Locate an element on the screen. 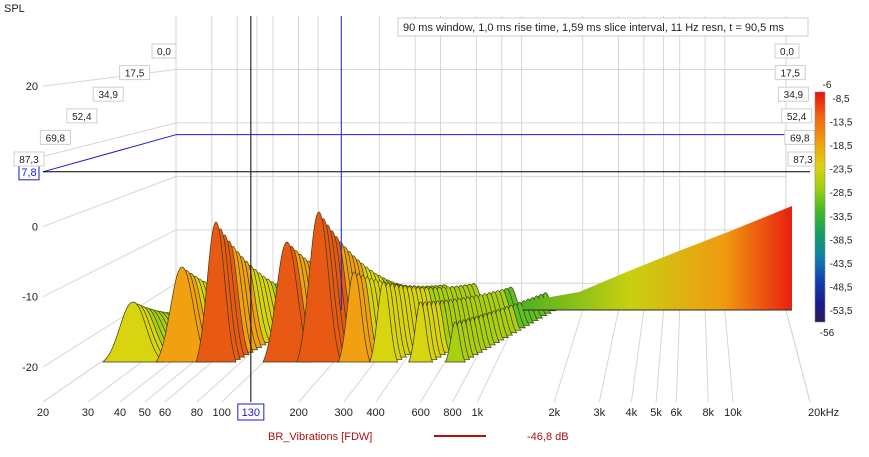 This screenshot has height=457, width=869. y-tick-label: -20 is located at coordinates (30, 368).